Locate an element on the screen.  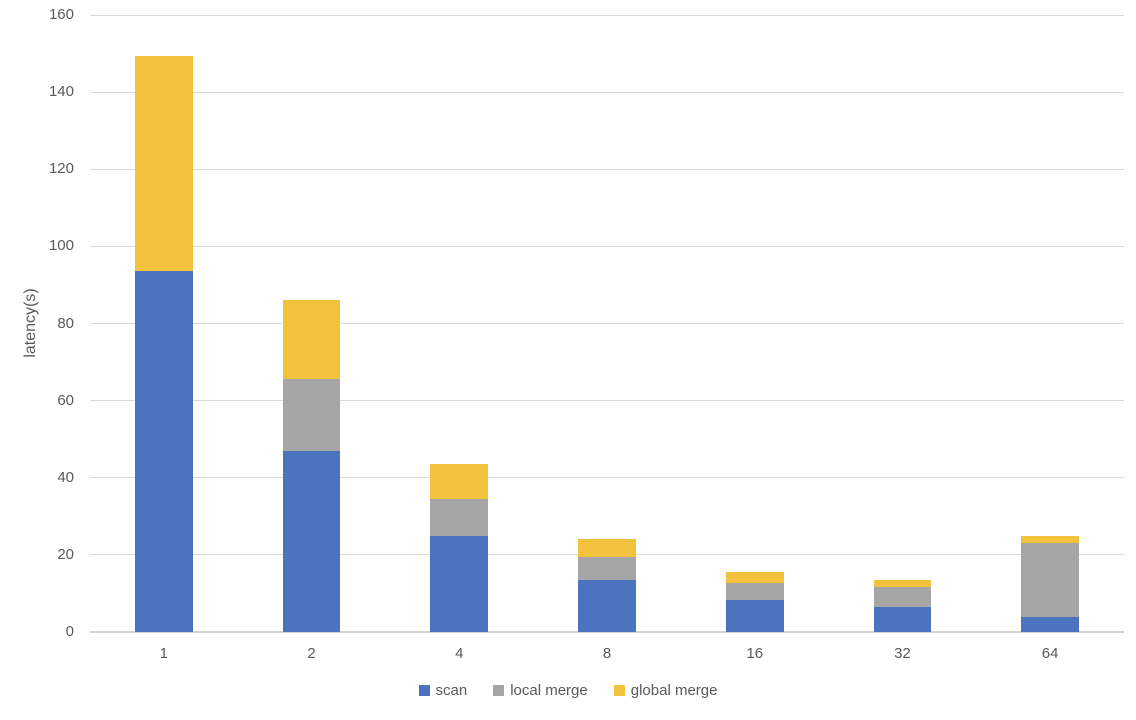
legend-label: scan is located at coordinates (451, 690).